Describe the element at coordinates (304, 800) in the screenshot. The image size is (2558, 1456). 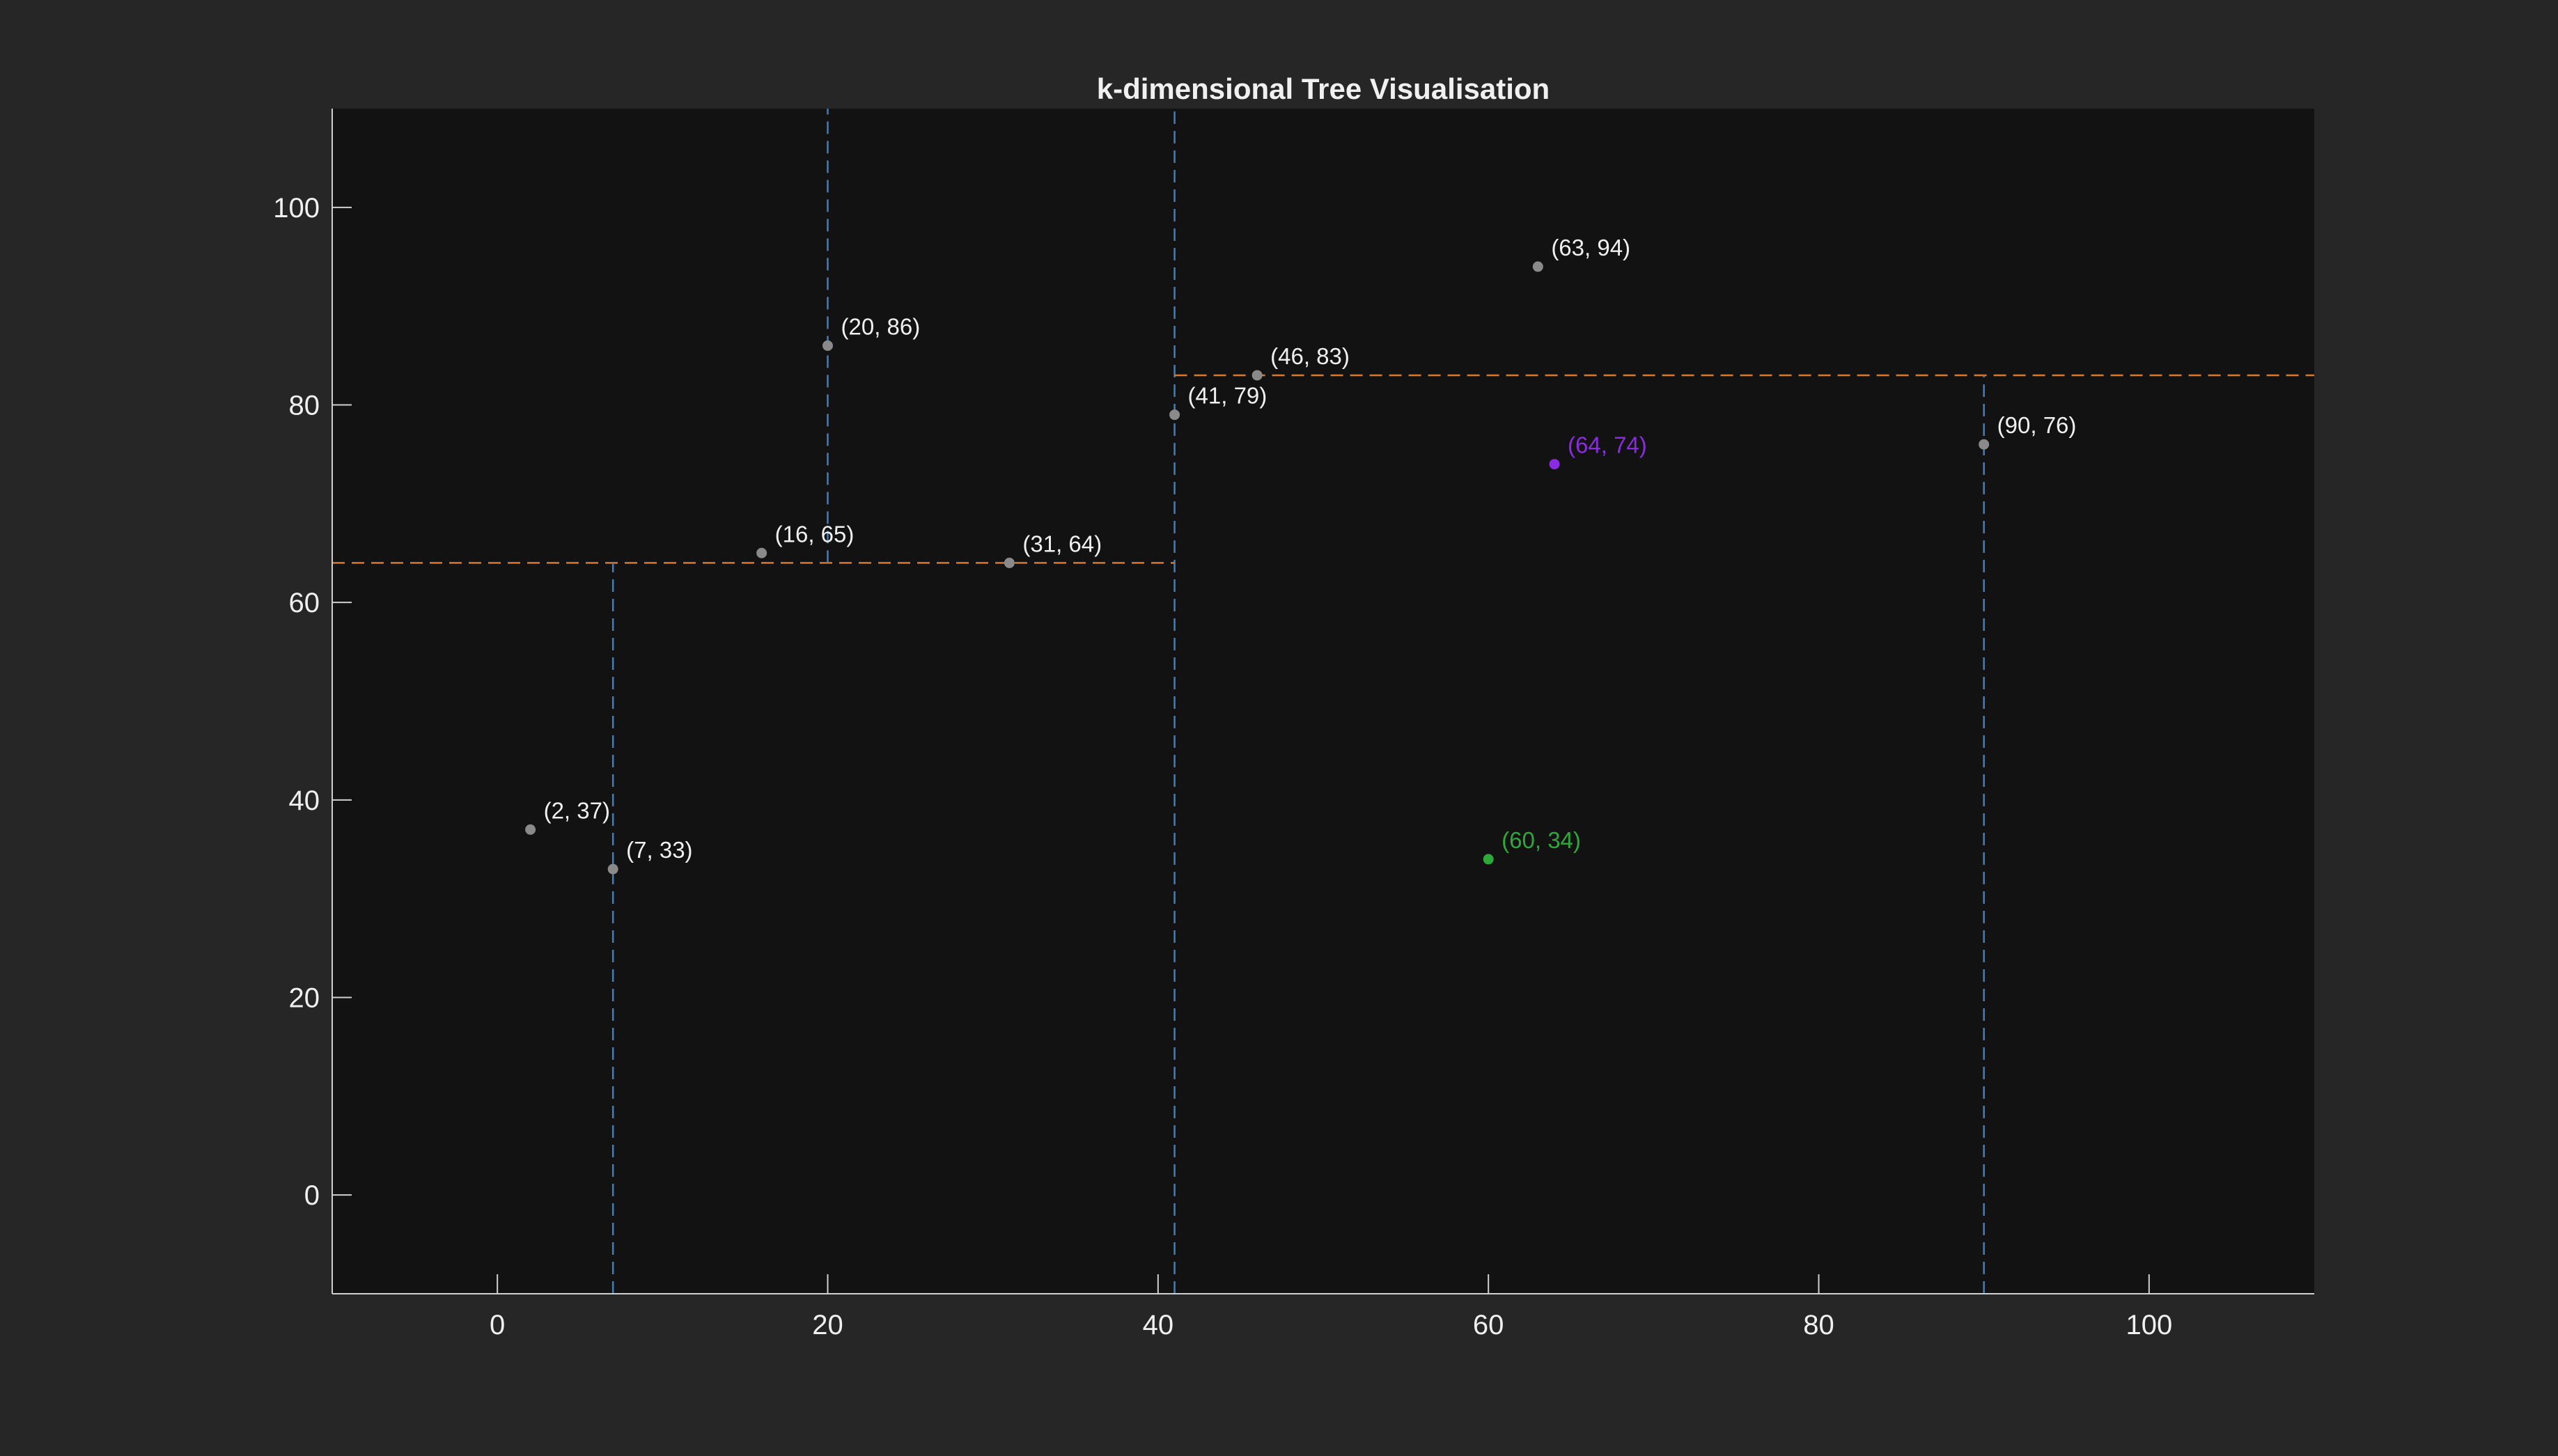
I see `y-tick-label: 40` at that location.